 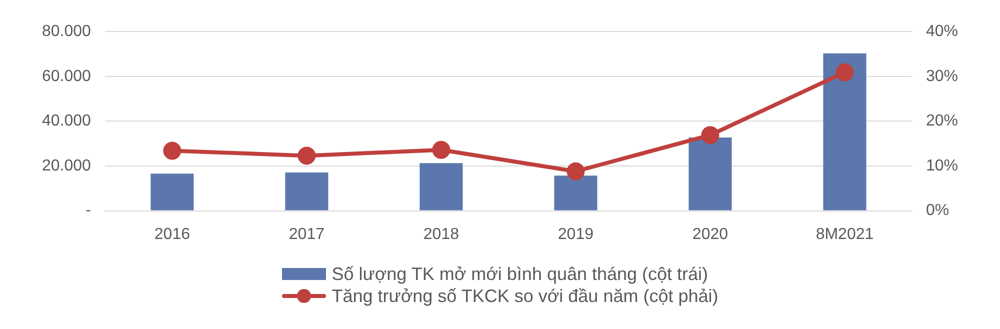 What do you see at coordinates (942, 121) in the screenshot?
I see `y2-tick-label: 20%` at bounding box center [942, 121].